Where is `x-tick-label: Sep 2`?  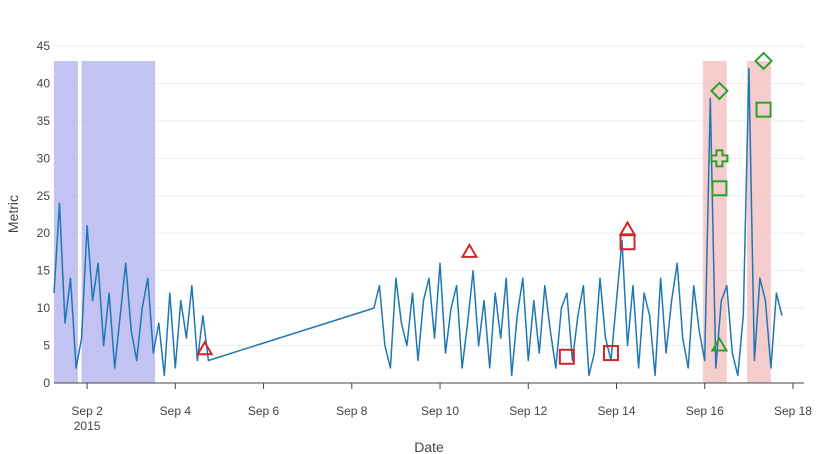 x-tick-label: Sep 2 is located at coordinates (87, 411).